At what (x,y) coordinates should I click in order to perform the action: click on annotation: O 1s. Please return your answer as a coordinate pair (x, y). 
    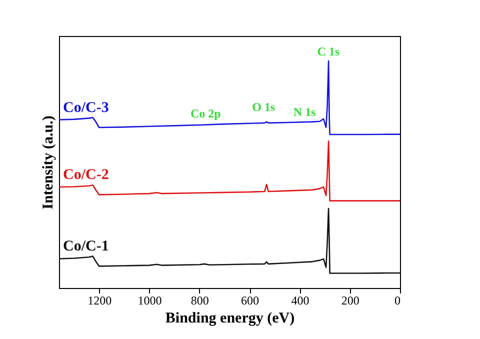
    Looking at the image, I should click on (264, 107).